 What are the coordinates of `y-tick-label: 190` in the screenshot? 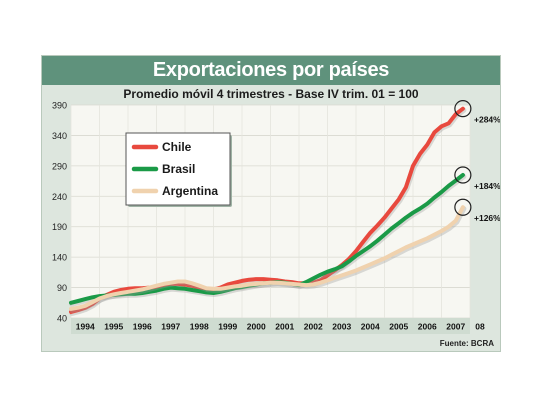 It's located at (59, 227).